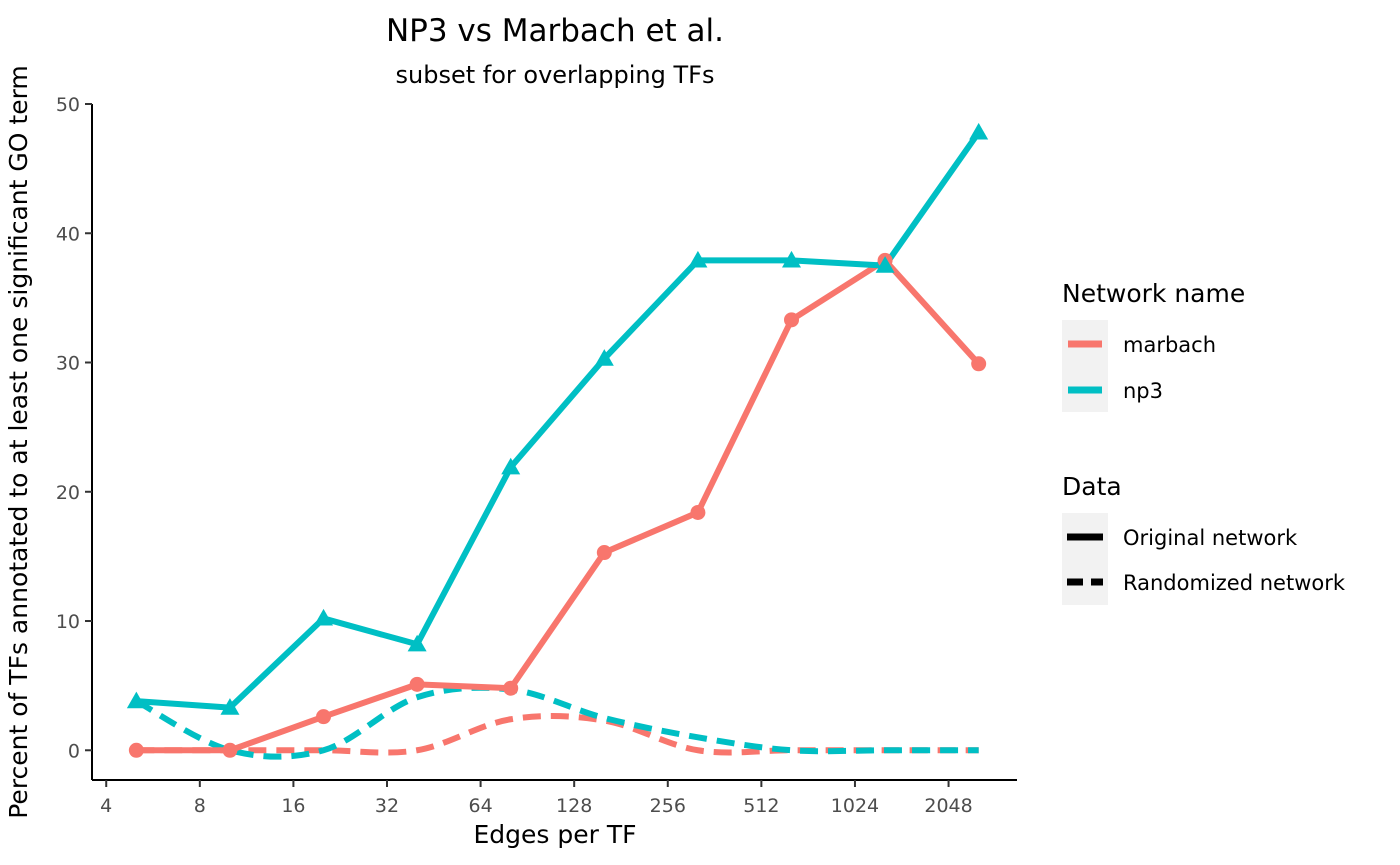 Image resolution: width=1400 pixels, height=865 pixels. What do you see at coordinates (387, 806) in the screenshot?
I see `x-tick-label: 32` at bounding box center [387, 806].